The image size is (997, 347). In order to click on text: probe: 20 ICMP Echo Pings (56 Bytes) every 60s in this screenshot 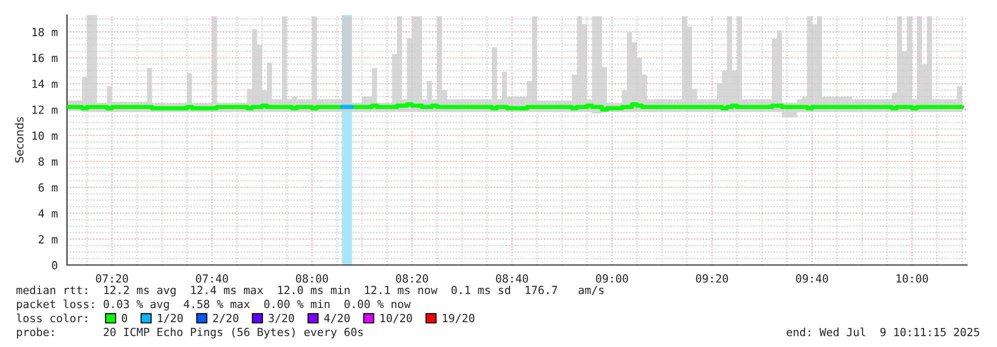, I will do `click(190, 333)`.